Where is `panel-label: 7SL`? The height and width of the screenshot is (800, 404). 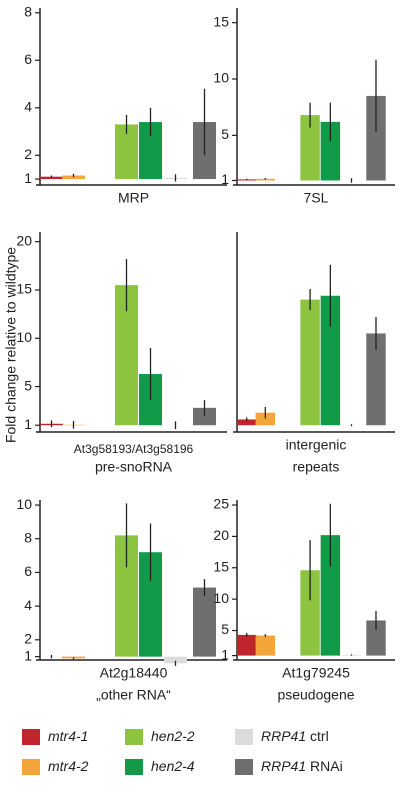 panel-label: 7SL is located at coordinates (316, 198).